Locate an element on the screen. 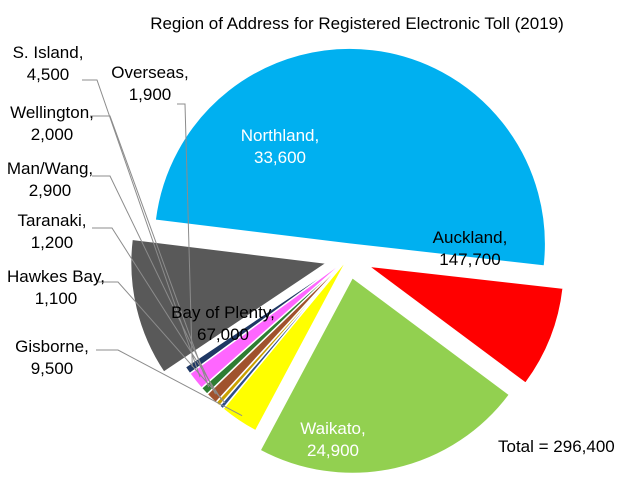 The image size is (640, 480). slice-label-wellington: Wellington, 2,000 is located at coordinates (52, 123).